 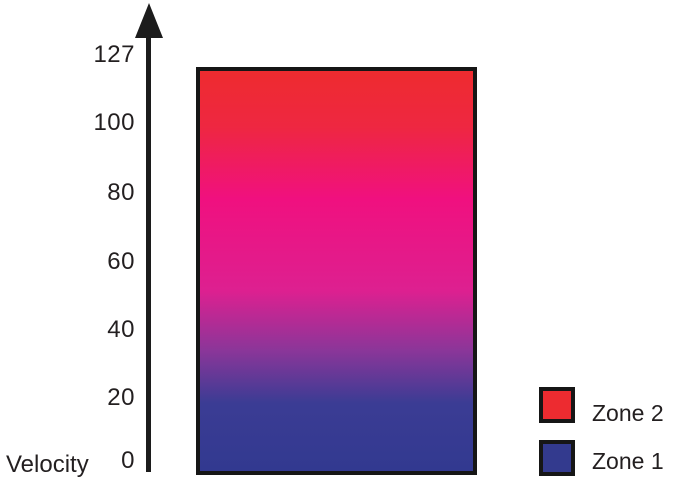 I want to click on y-tick-label-80: 80, so click(x=121, y=192).